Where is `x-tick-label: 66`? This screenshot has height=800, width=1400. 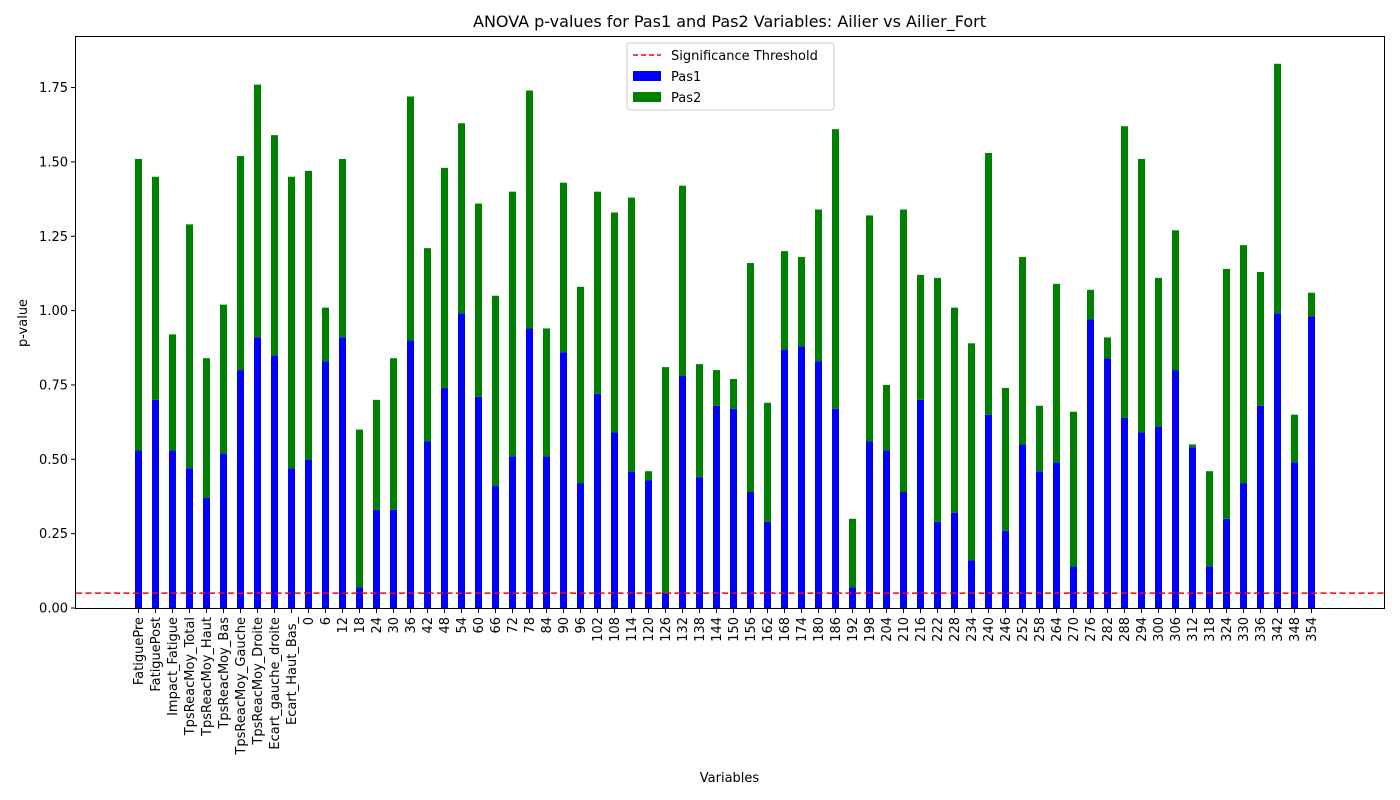
x-tick-label: 66 is located at coordinates (496, 625).